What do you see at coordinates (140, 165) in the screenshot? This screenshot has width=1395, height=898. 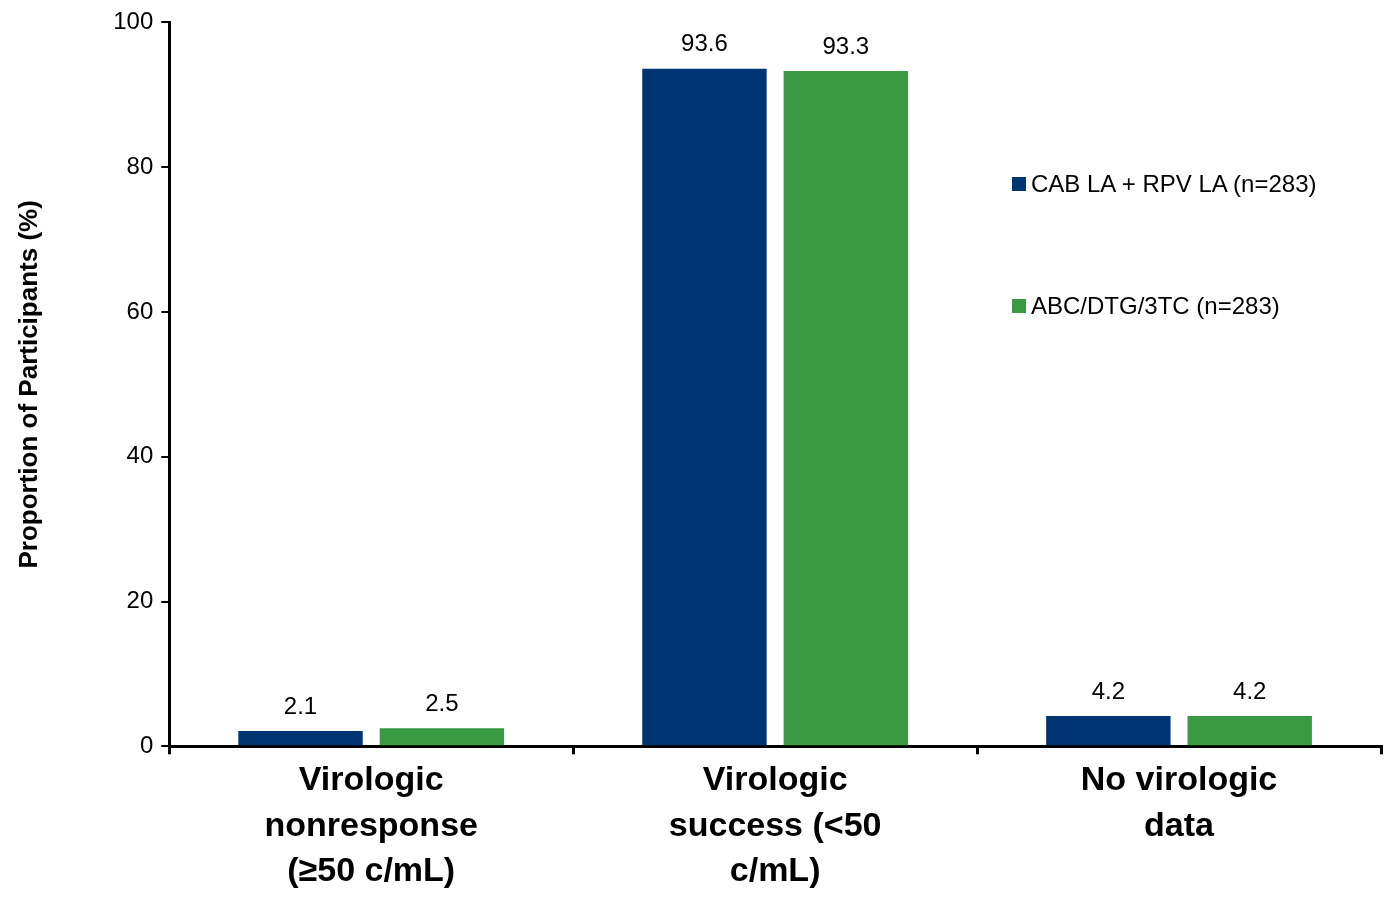 I see `y-tick-label: 80` at bounding box center [140, 165].